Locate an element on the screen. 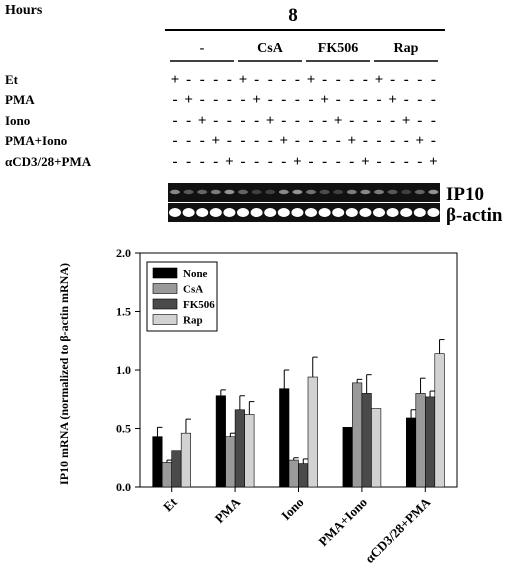  x-tick-label: PMA is located at coordinates (228, 510).